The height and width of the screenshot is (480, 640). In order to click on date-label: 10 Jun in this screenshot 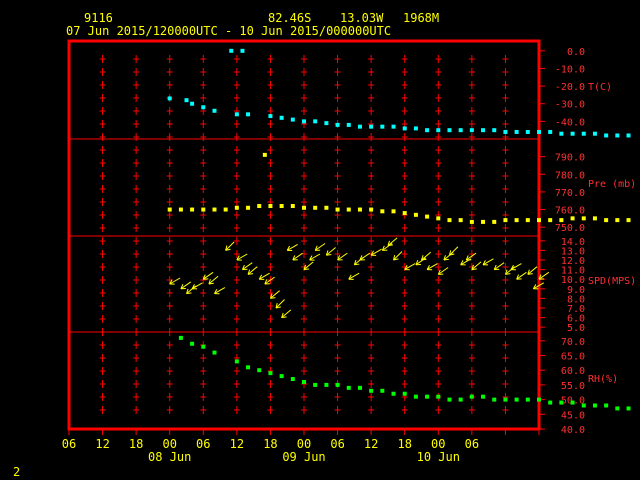, I will do `click(438, 457)`.